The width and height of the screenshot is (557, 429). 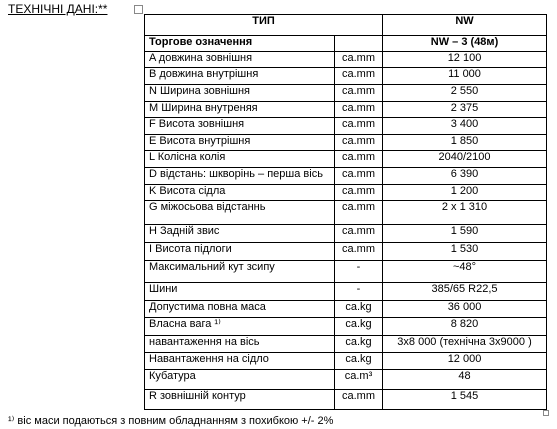 I want to click on table-cell: Максимальний кут зсипу, so click(x=239, y=271).